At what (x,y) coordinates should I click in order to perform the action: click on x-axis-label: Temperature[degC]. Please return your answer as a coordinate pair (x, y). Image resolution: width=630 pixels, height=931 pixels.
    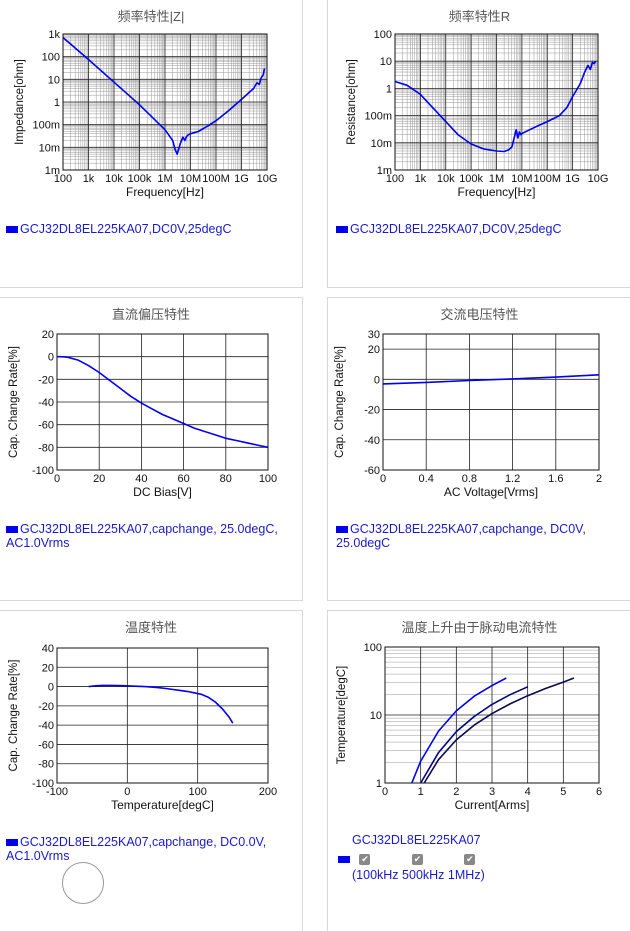
    Looking at the image, I should click on (162, 805).